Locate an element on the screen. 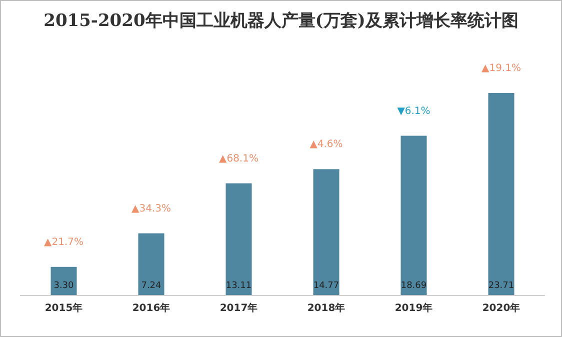 The image size is (562, 337). x-tick-label: 2016年 is located at coordinates (151, 308).